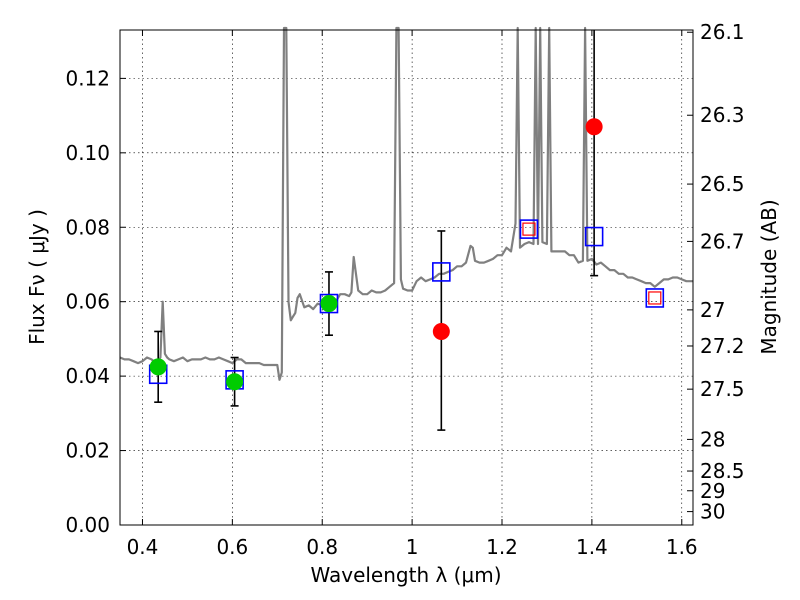  What do you see at coordinates (143, 547) in the screenshot?
I see `x-tick-label: 0.4` at bounding box center [143, 547].